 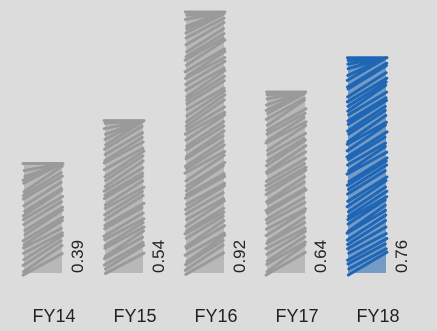 What do you see at coordinates (53, 316) in the screenshot?
I see `category-label-fy14: FY14` at bounding box center [53, 316].